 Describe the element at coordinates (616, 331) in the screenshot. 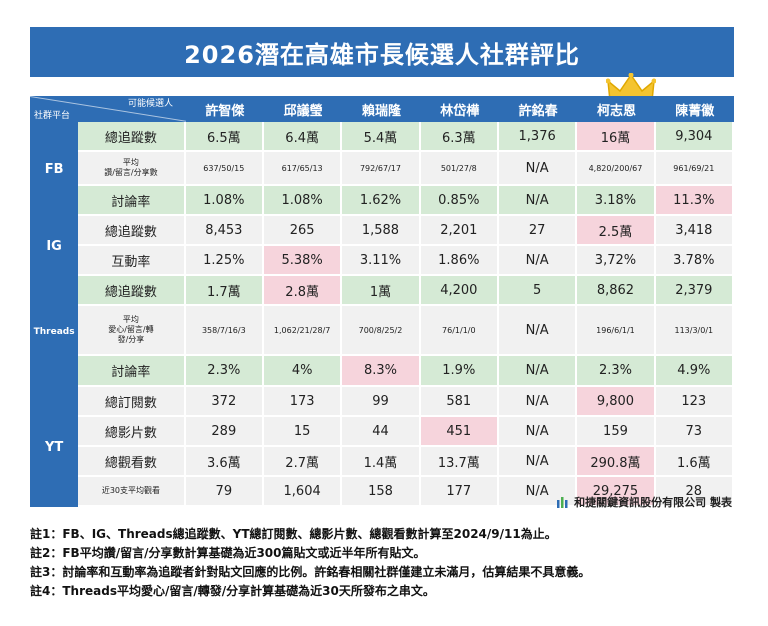

I see `table-cell: 196/6/1/1` at that location.